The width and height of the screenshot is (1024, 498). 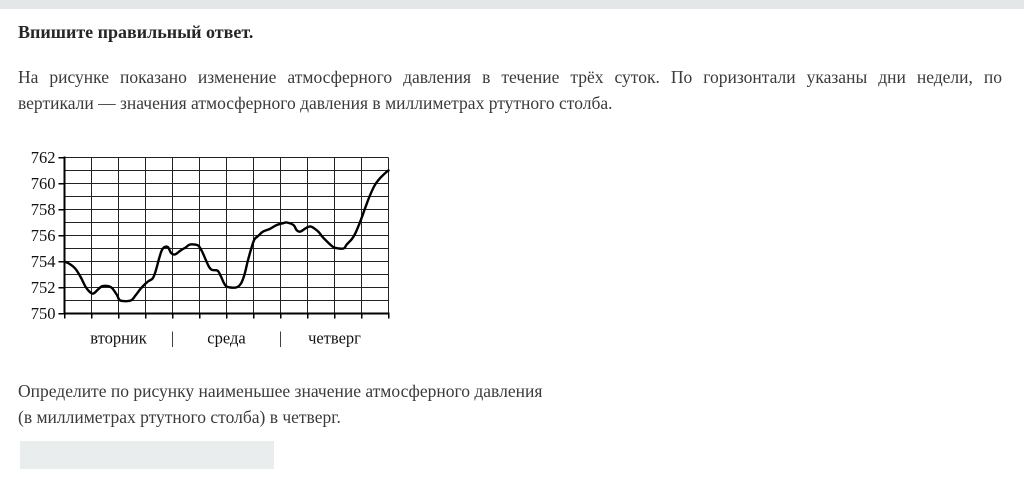 I want to click on y-tick-label: 760, so click(x=43, y=183).